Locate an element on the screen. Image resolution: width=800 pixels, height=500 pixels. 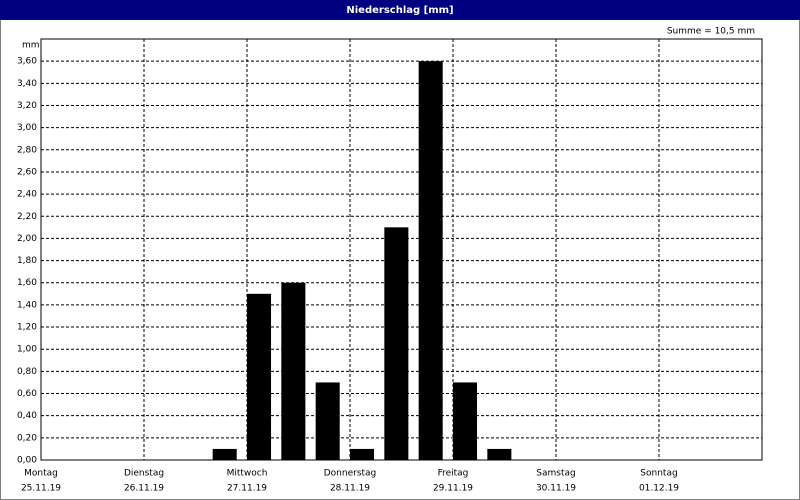
annotation: Summe = 10,5 mm is located at coordinates (711, 32).